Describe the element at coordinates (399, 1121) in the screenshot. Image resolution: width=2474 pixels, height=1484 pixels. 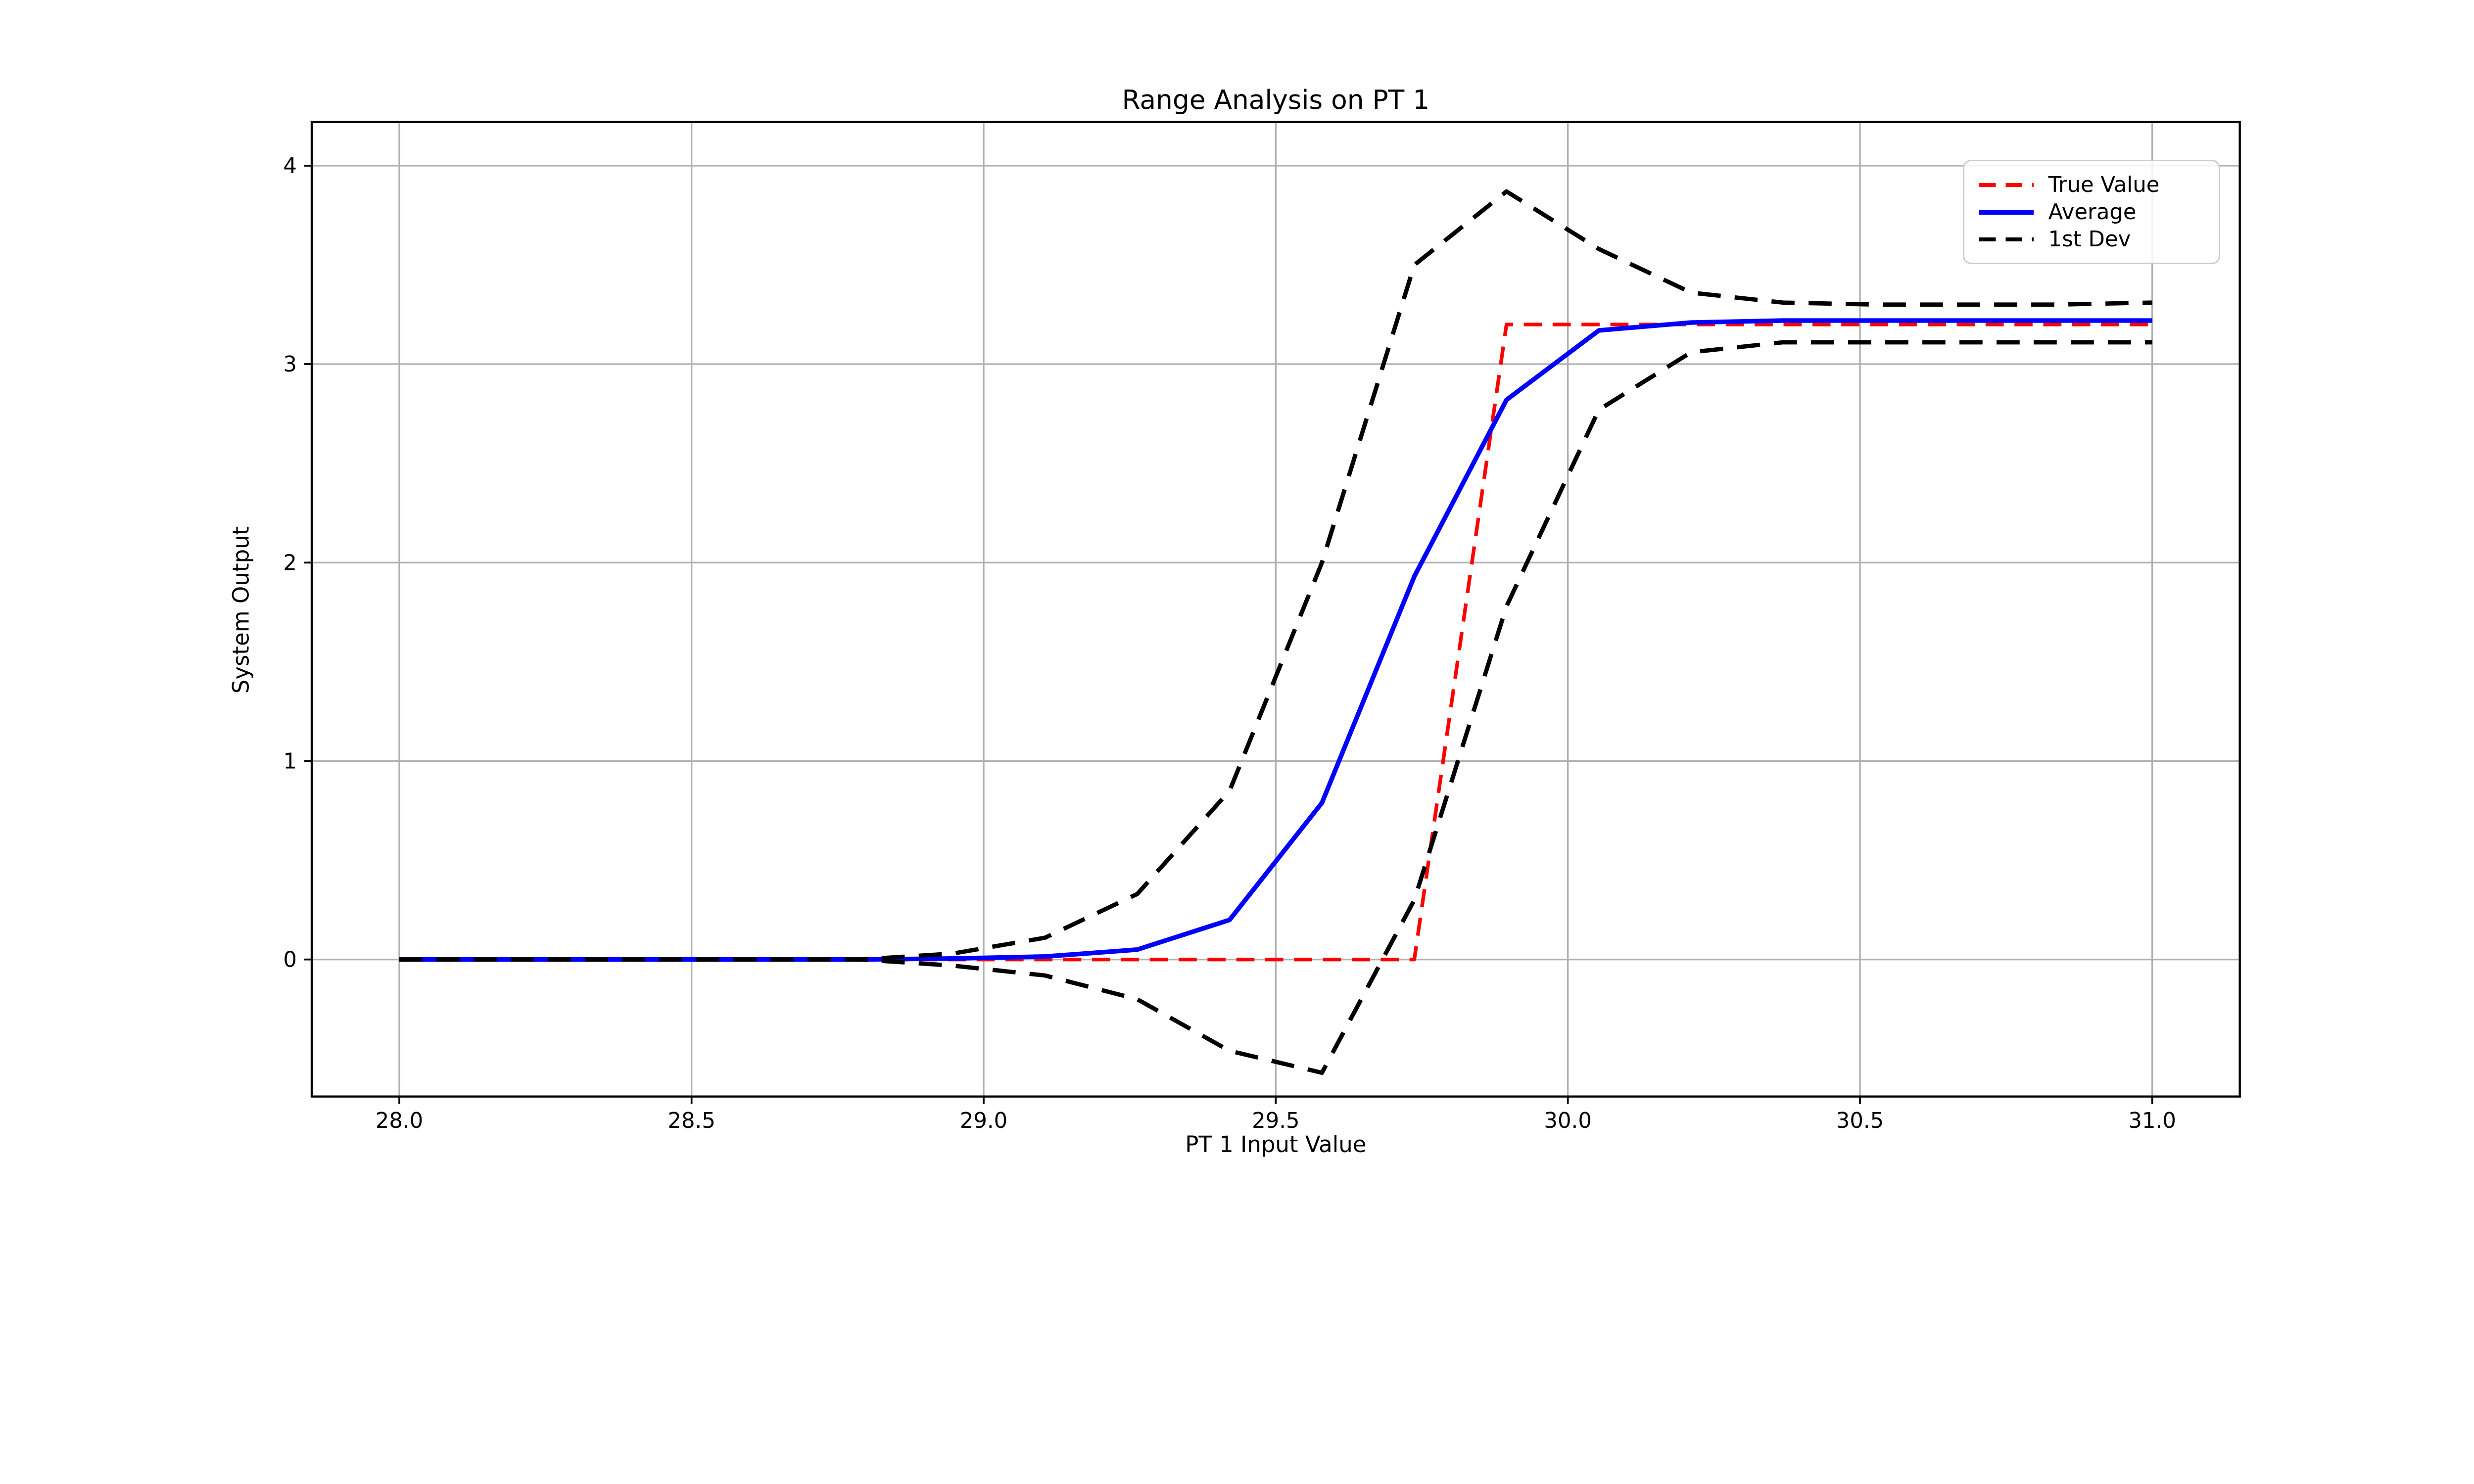
I see `x-tick-label: 28.0` at that location.